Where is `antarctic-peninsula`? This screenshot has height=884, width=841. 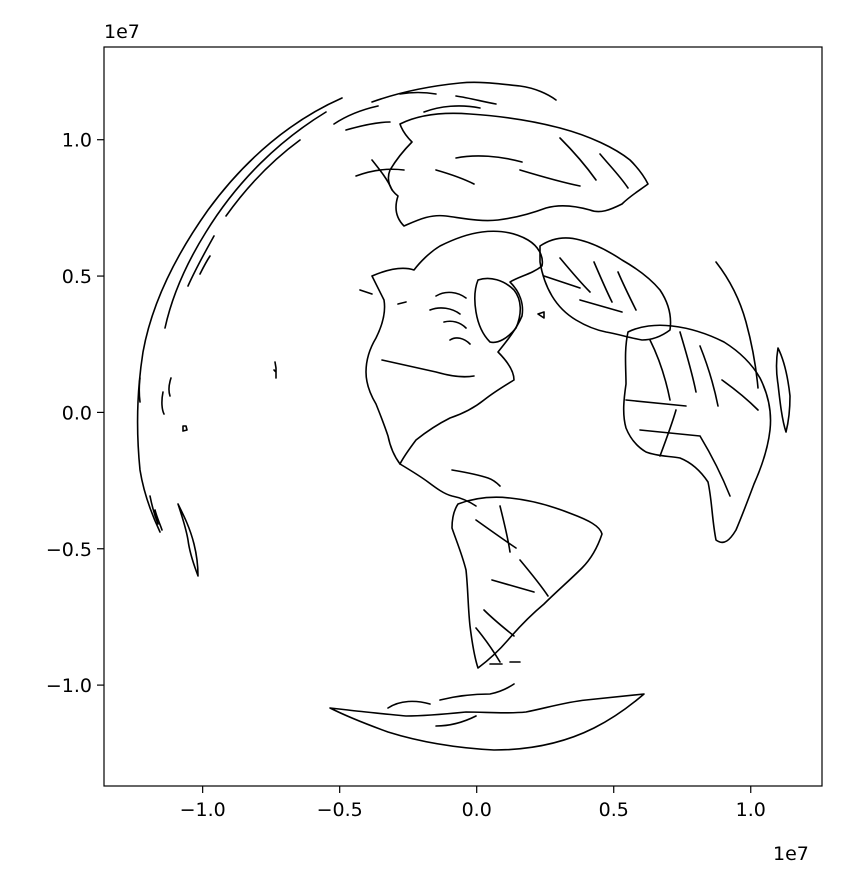 antarctic-peninsula is located at coordinates (451, 705).